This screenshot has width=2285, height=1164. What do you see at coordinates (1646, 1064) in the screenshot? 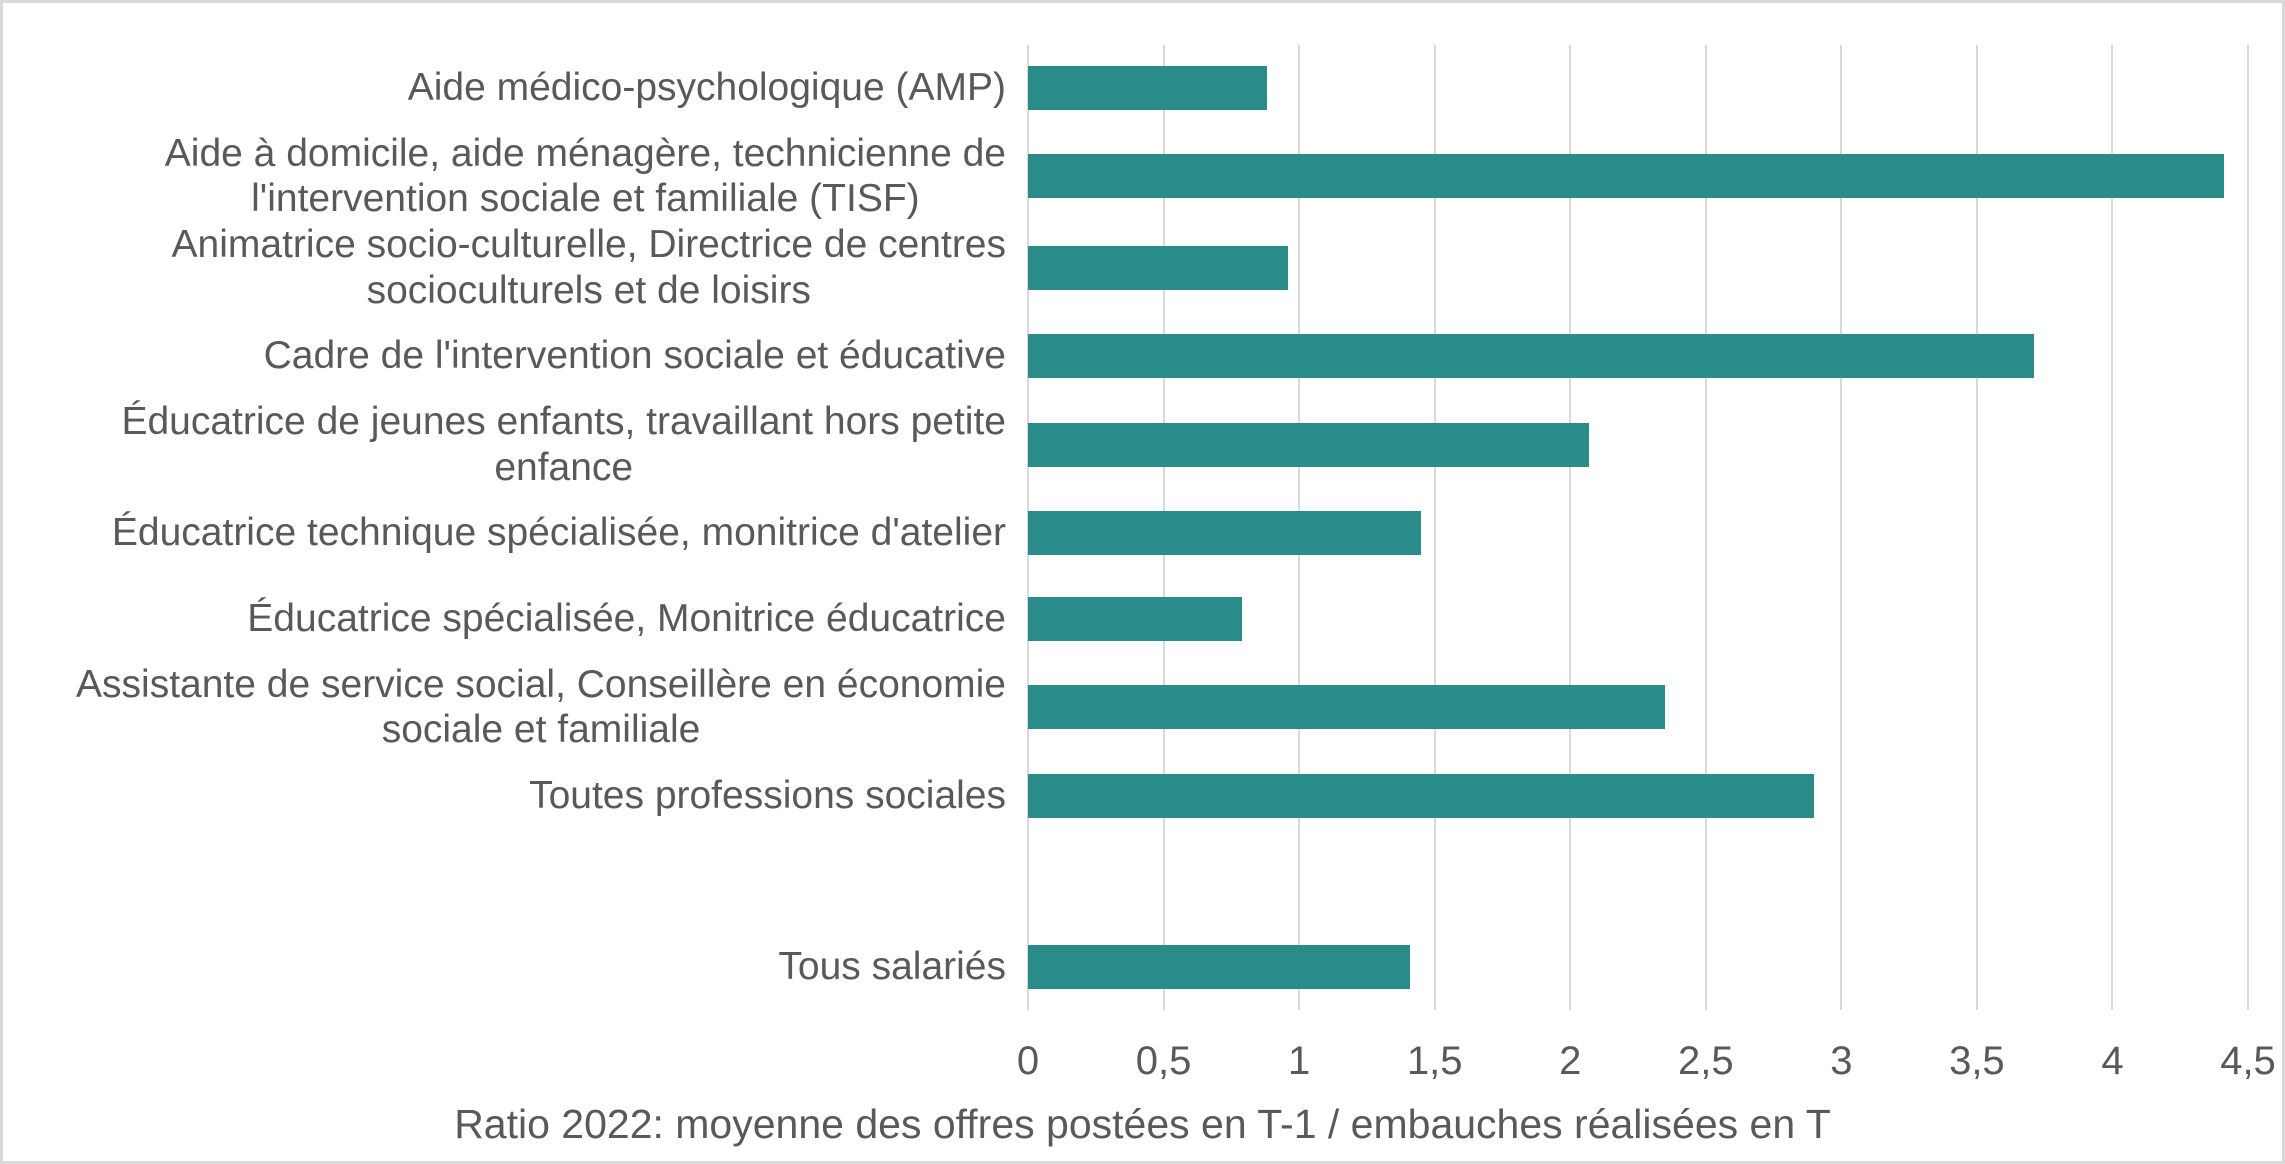
I see `x-axis: 0 0,5 1 1,5 2 2,5 3 3,5 4 4,5` at bounding box center [1646, 1064].